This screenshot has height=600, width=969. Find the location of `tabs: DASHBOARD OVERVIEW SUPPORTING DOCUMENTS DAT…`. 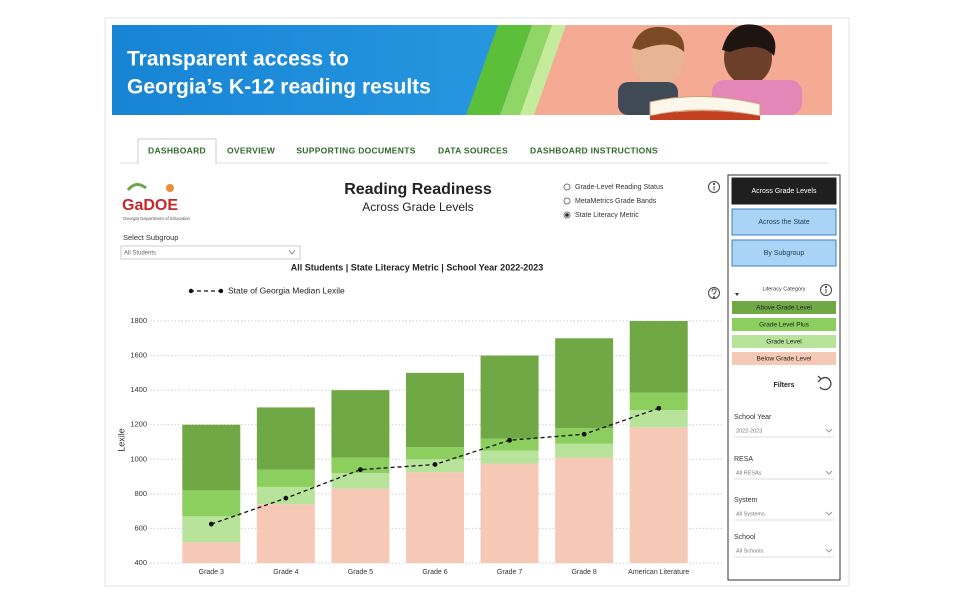

tabs: DASHBOARD OVERVIEW SUPPORTING DOCUMENTS DAT… is located at coordinates (397, 151).